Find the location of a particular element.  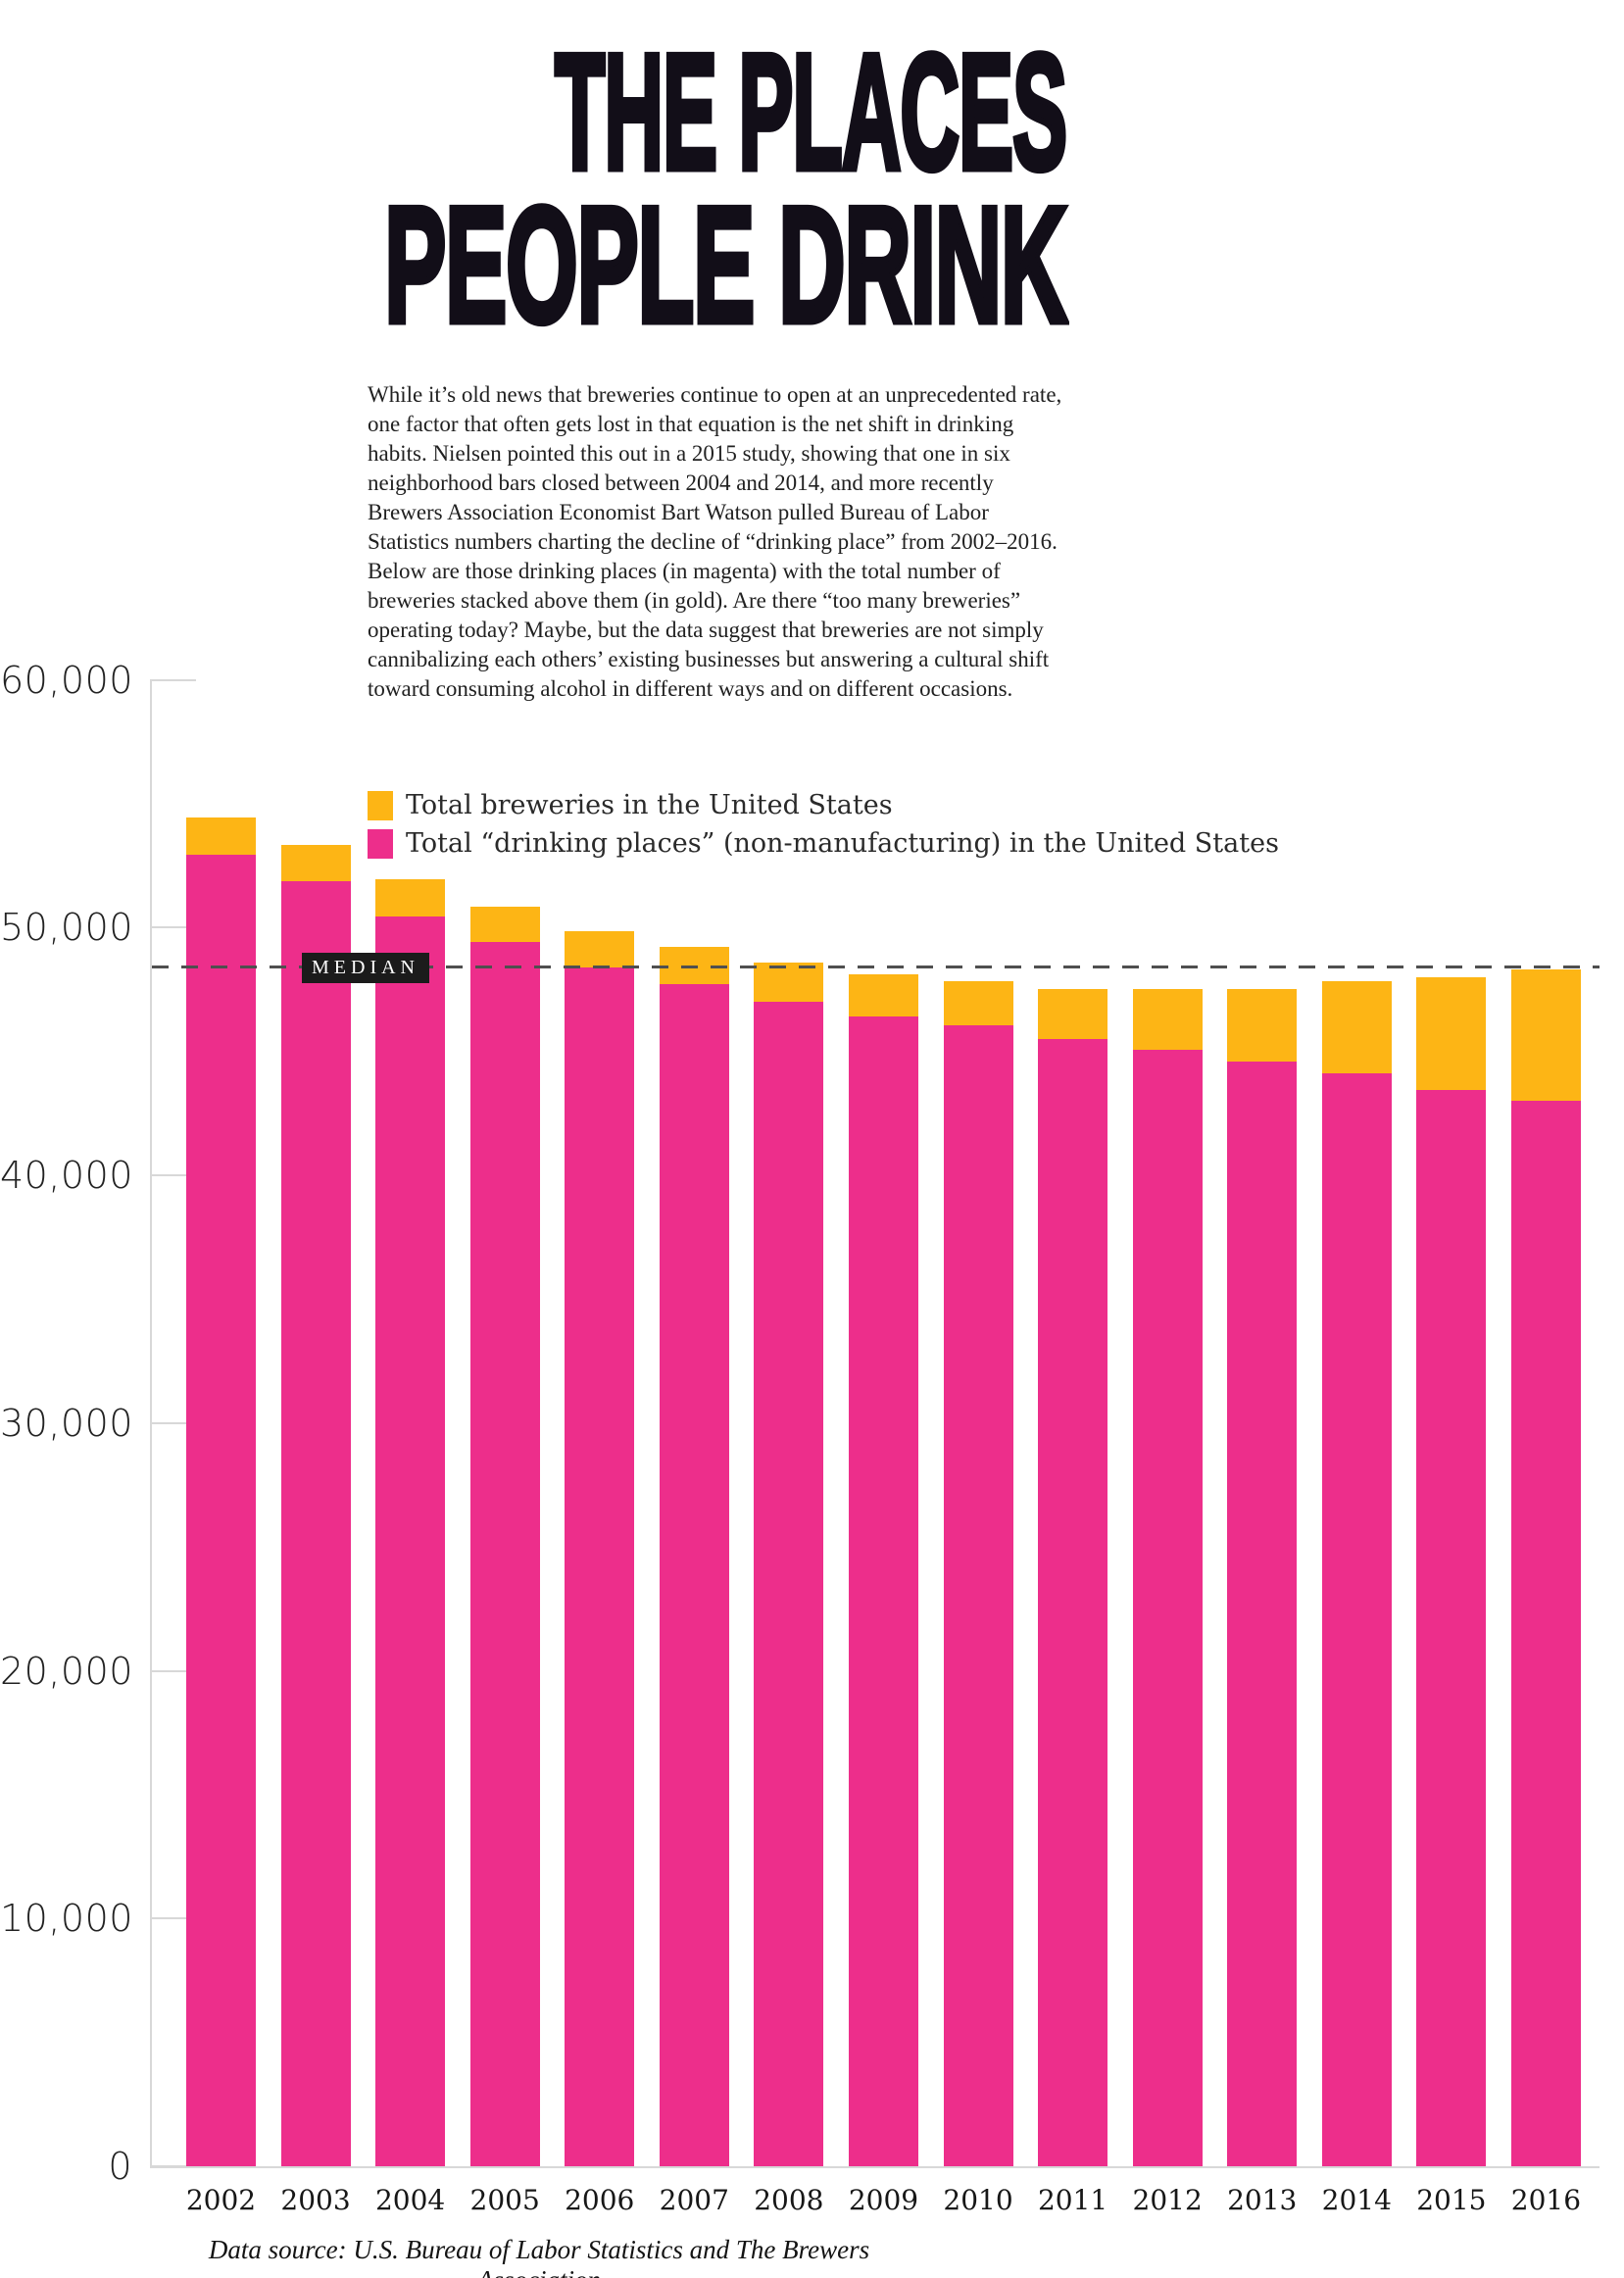

bar-2013-breweries is located at coordinates (1262, 1025).